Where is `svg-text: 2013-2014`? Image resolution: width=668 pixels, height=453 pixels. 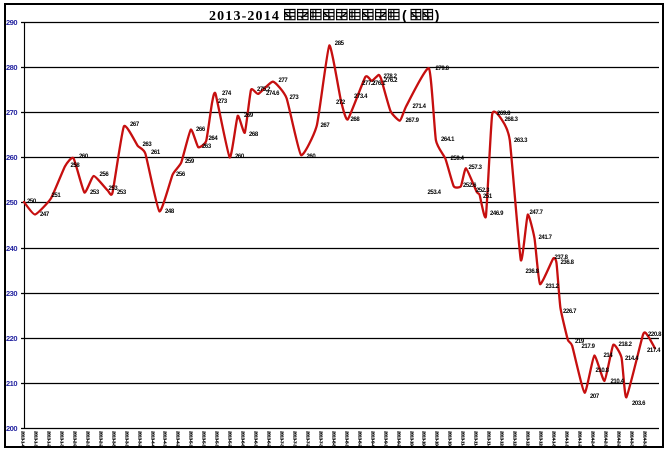 svg-text: 2013-2014 is located at coordinates (244, 16).